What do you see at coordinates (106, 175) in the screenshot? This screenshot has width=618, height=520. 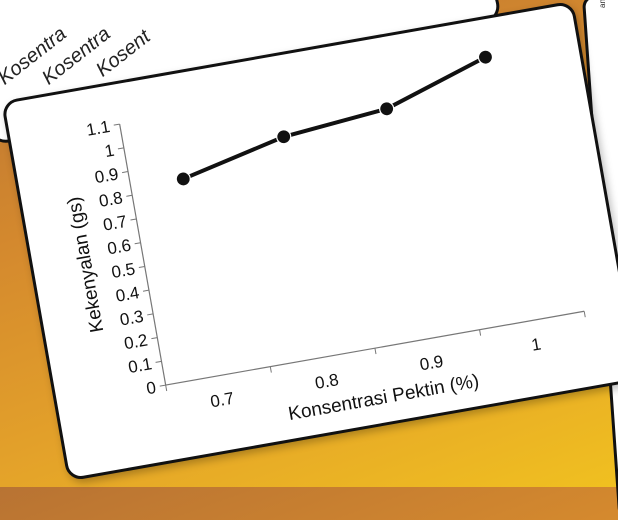 I see `y-tick-label: 0.9` at bounding box center [106, 175].